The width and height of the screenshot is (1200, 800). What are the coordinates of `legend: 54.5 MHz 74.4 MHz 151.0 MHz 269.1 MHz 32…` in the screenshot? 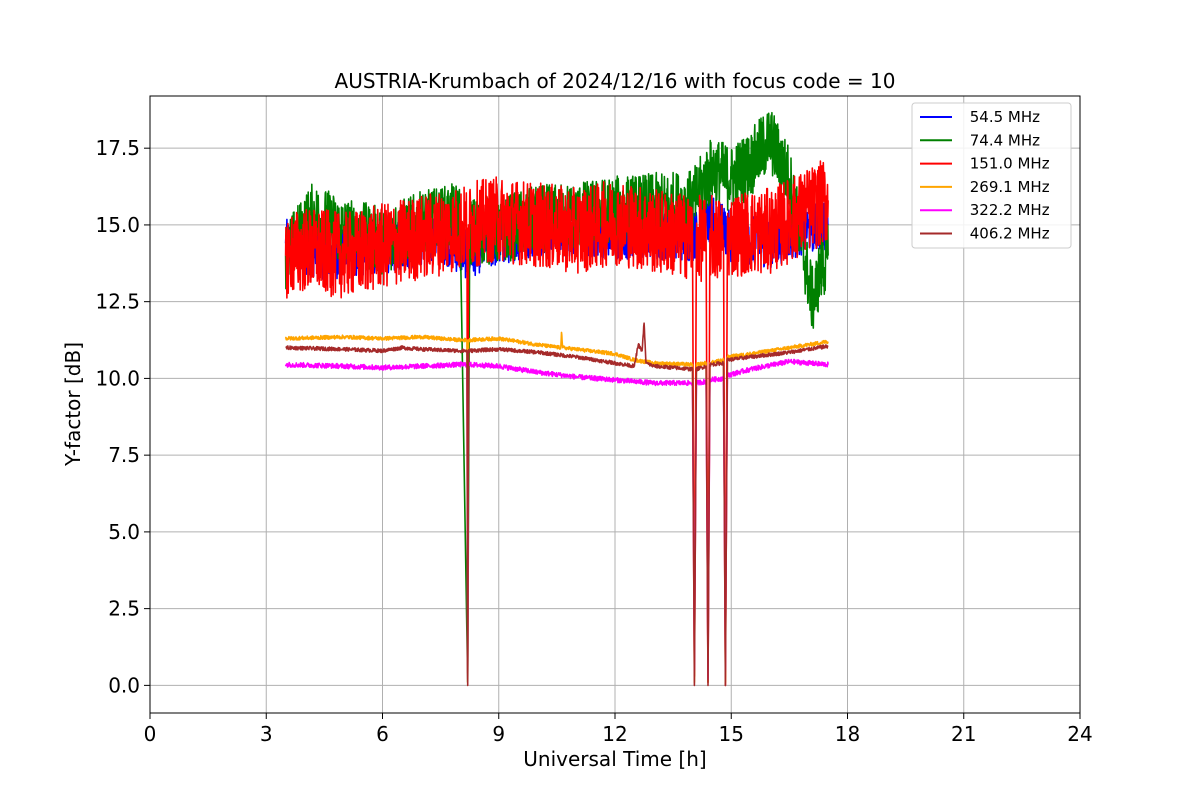 It's located at (991, 175).